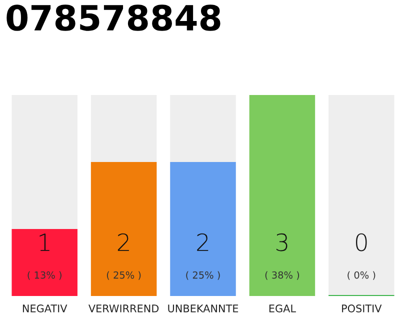 Image resolution: width=410 pixels, height=320 pixels. I want to click on x-tick-label: VERWIRREND, so click(123, 308).